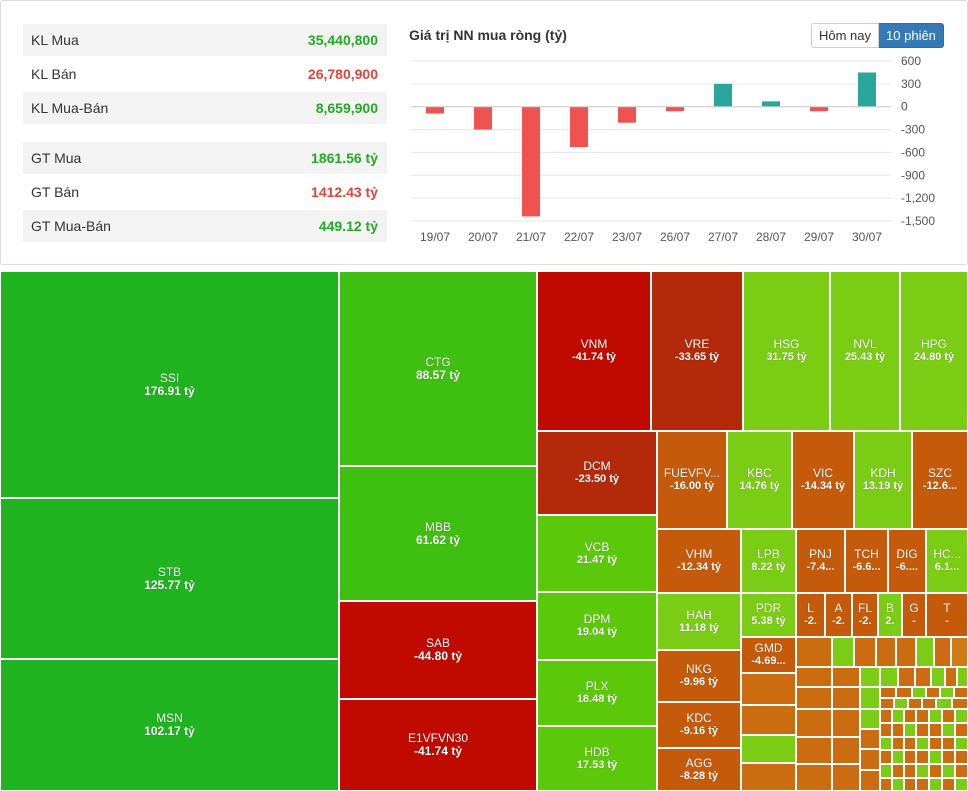  What do you see at coordinates (597, 473) in the screenshot?
I see `treemap-tile: DCM -23.50 tỷ` at bounding box center [597, 473].